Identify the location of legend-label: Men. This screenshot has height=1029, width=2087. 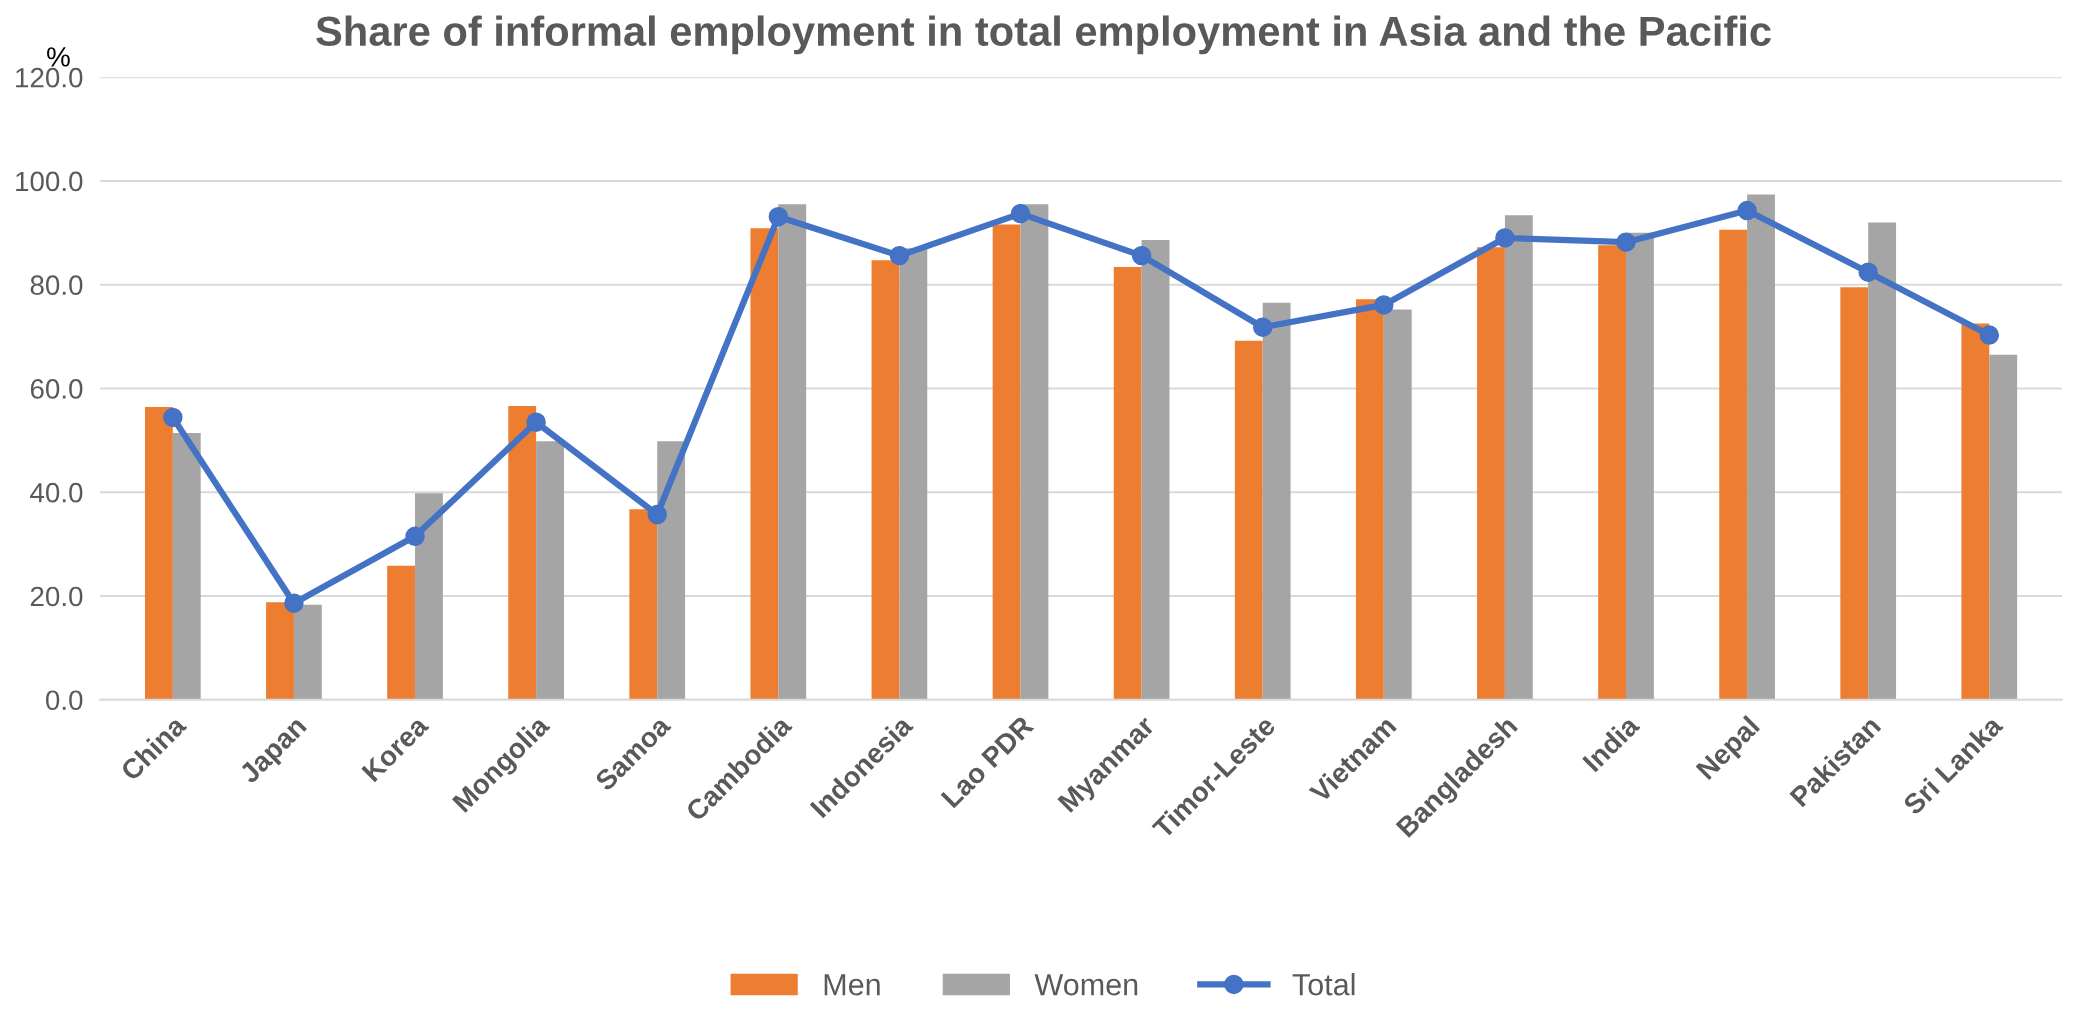
(852, 985).